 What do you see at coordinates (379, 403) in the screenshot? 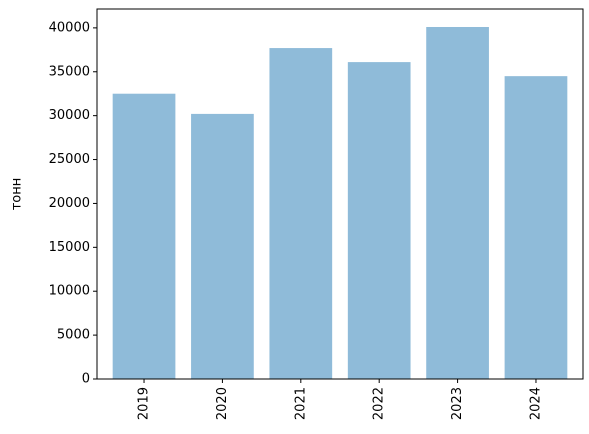
I see `x-tick-label: 2022` at bounding box center [379, 403].